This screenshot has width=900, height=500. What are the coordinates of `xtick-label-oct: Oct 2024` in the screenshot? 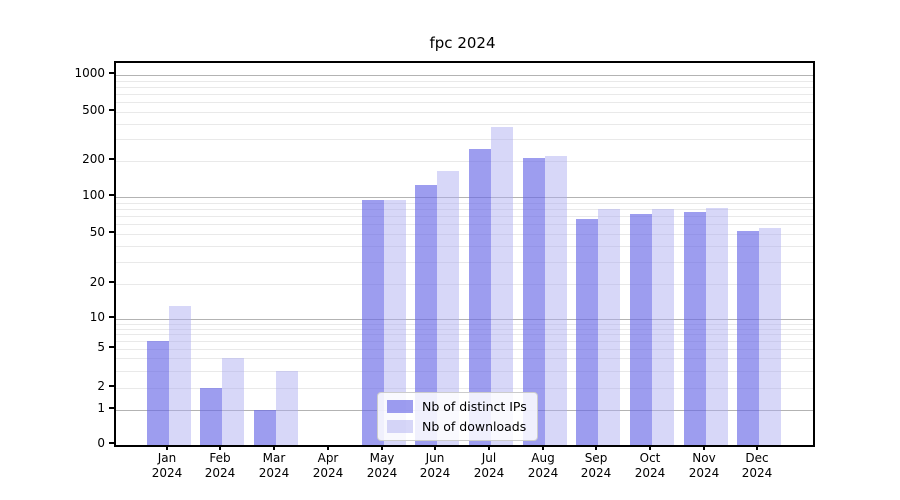 It's located at (650, 466).